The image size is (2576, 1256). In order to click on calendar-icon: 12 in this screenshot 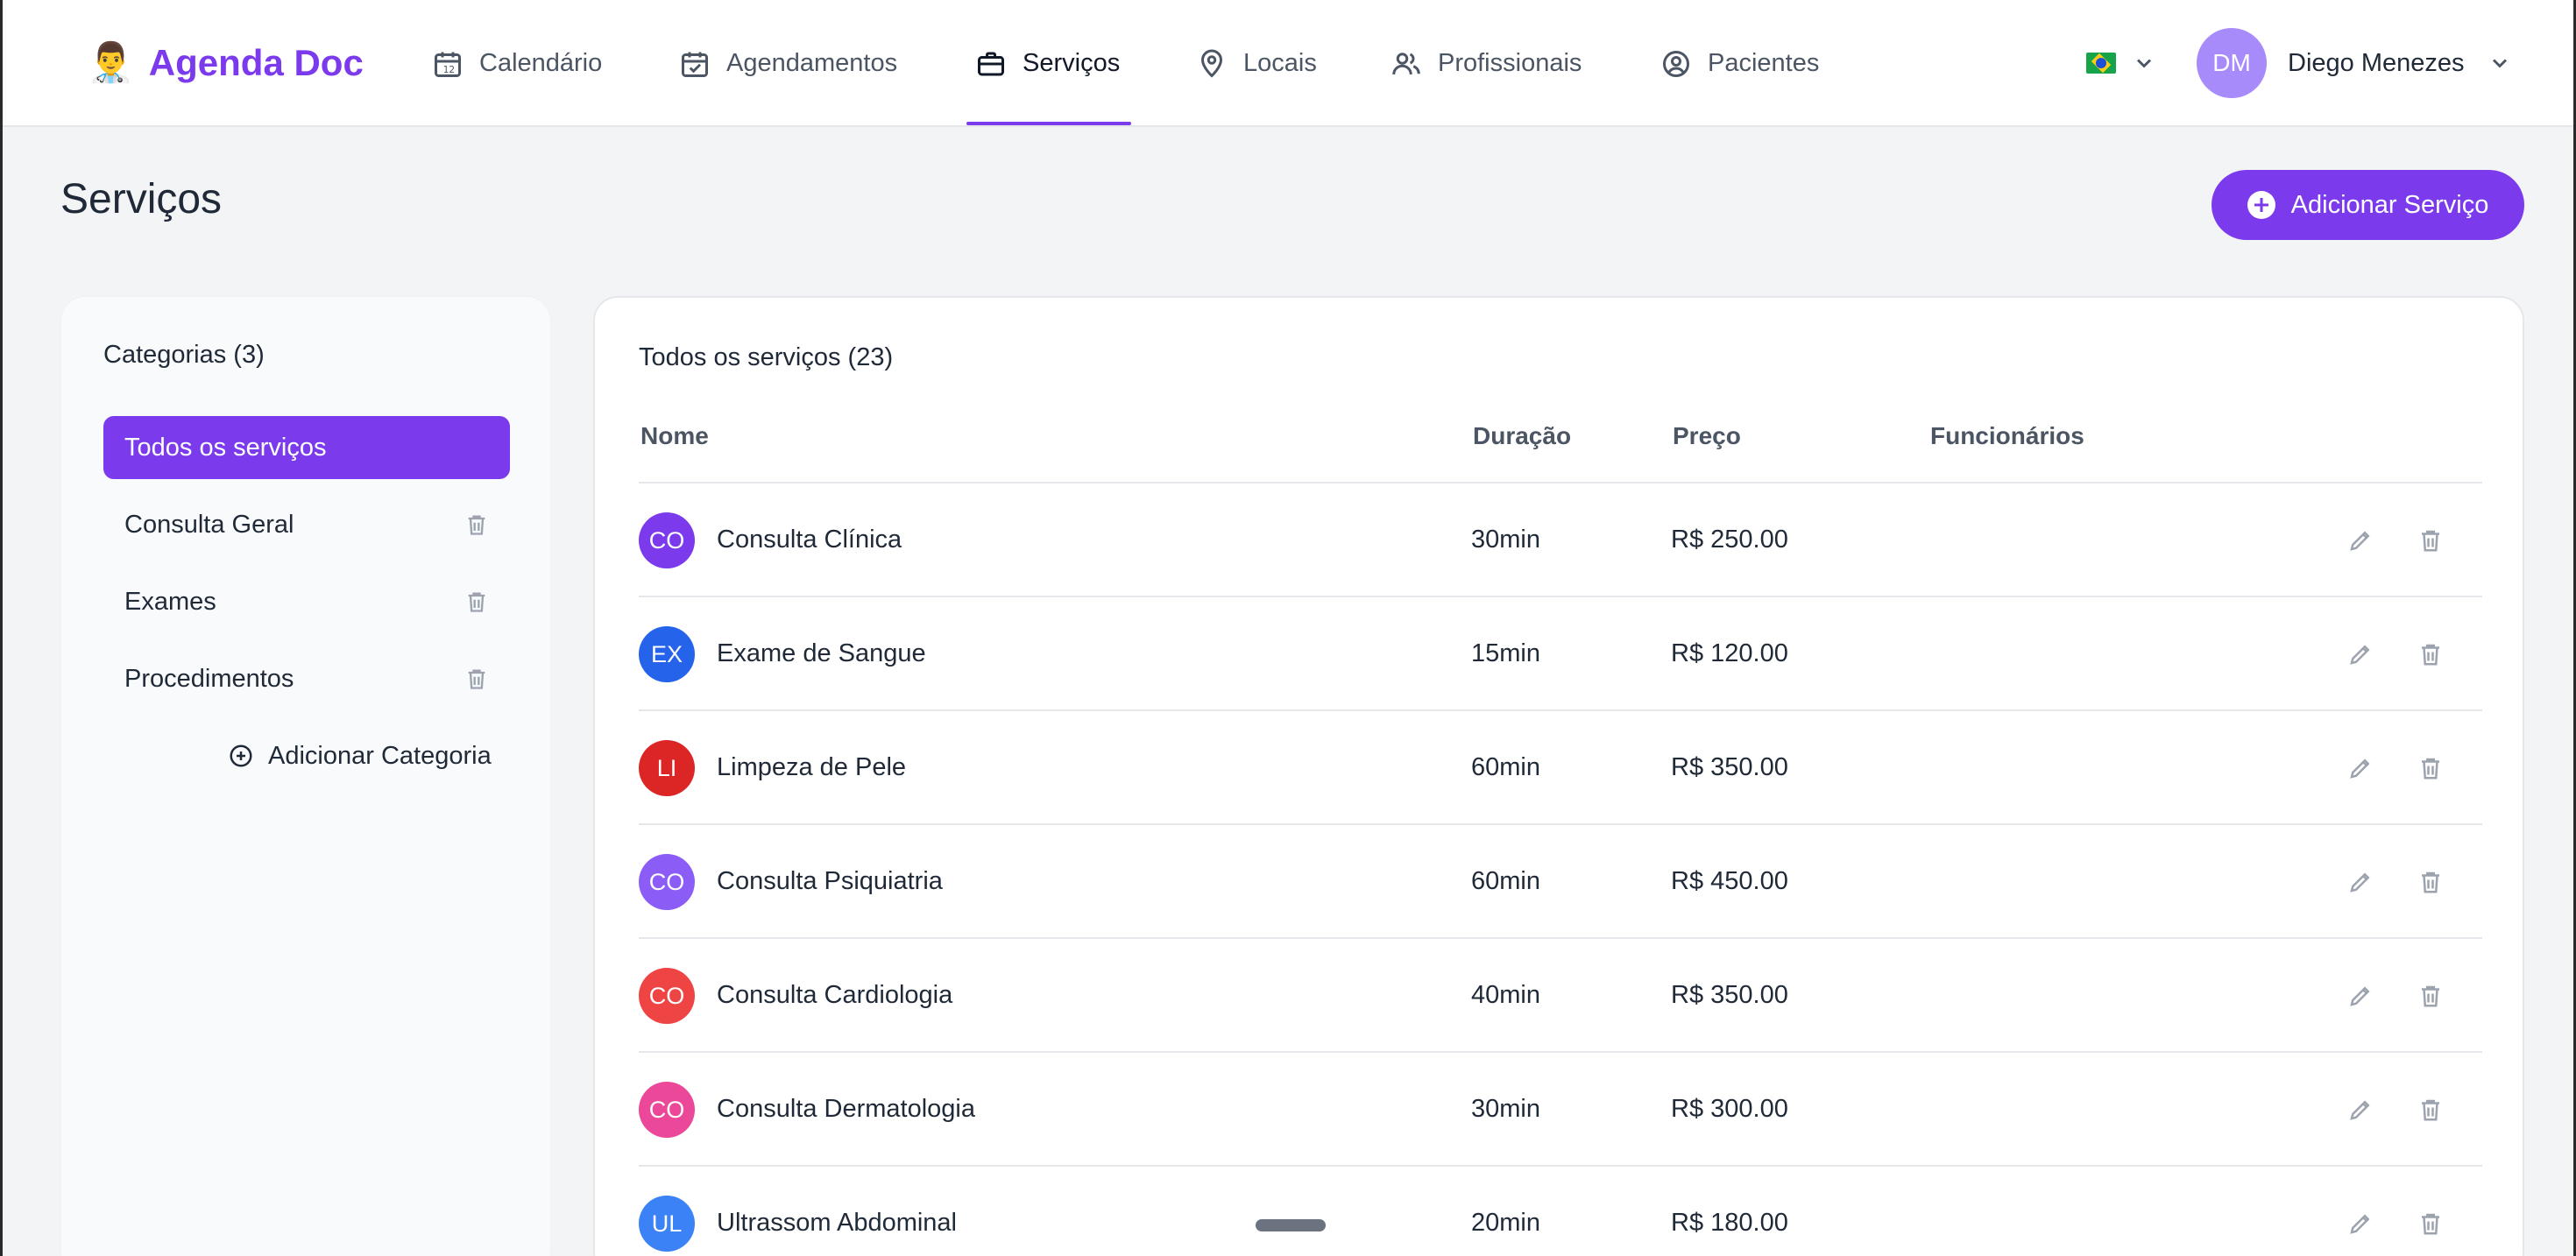, I will do `click(448, 64)`.